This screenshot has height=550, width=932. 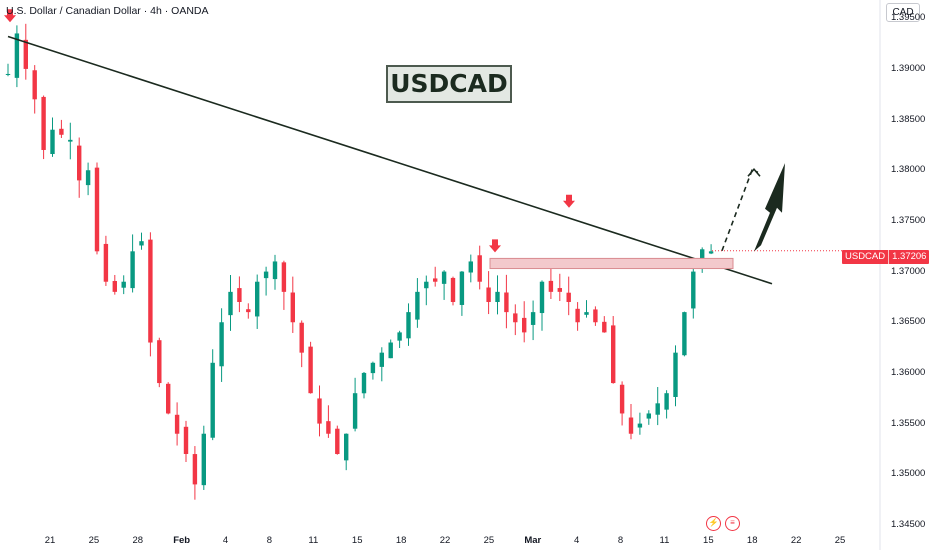 I want to click on projection-dashed-path, so click(x=740, y=210).